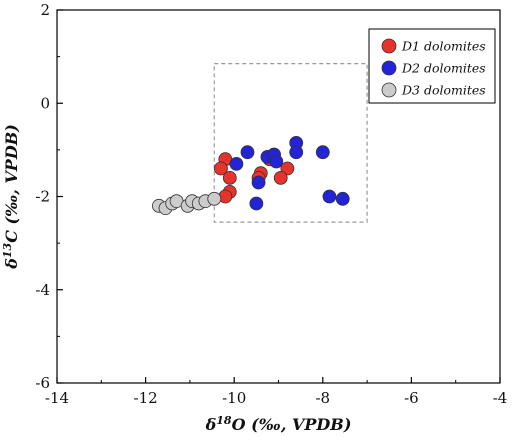 This screenshot has width=512, height=437. I want to click on x-axis-title-rest: O (‰, VPDB), so click(292, 424).